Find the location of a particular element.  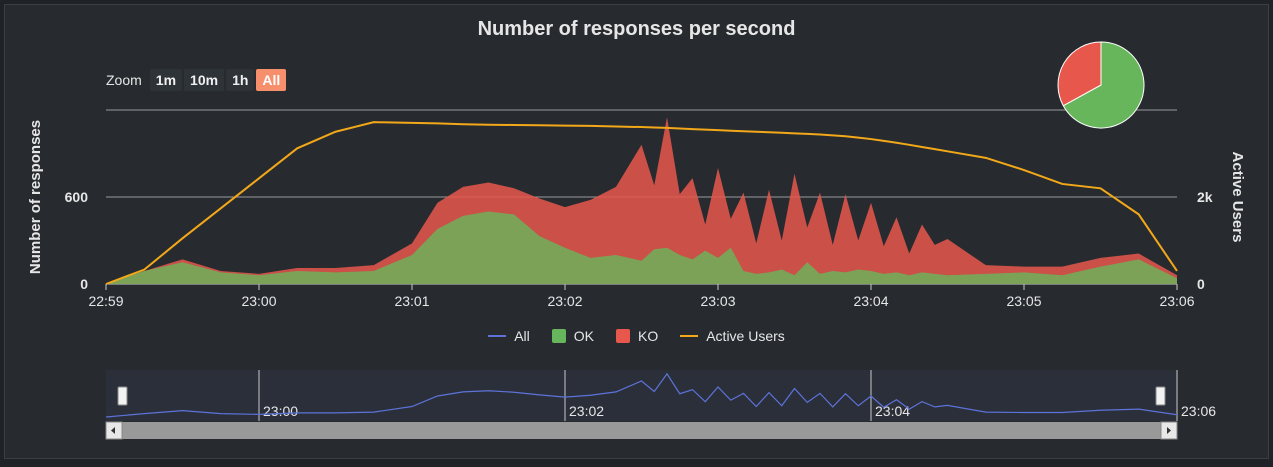

legend-item-active-users: Active Users is located at coordinates (732, 336).